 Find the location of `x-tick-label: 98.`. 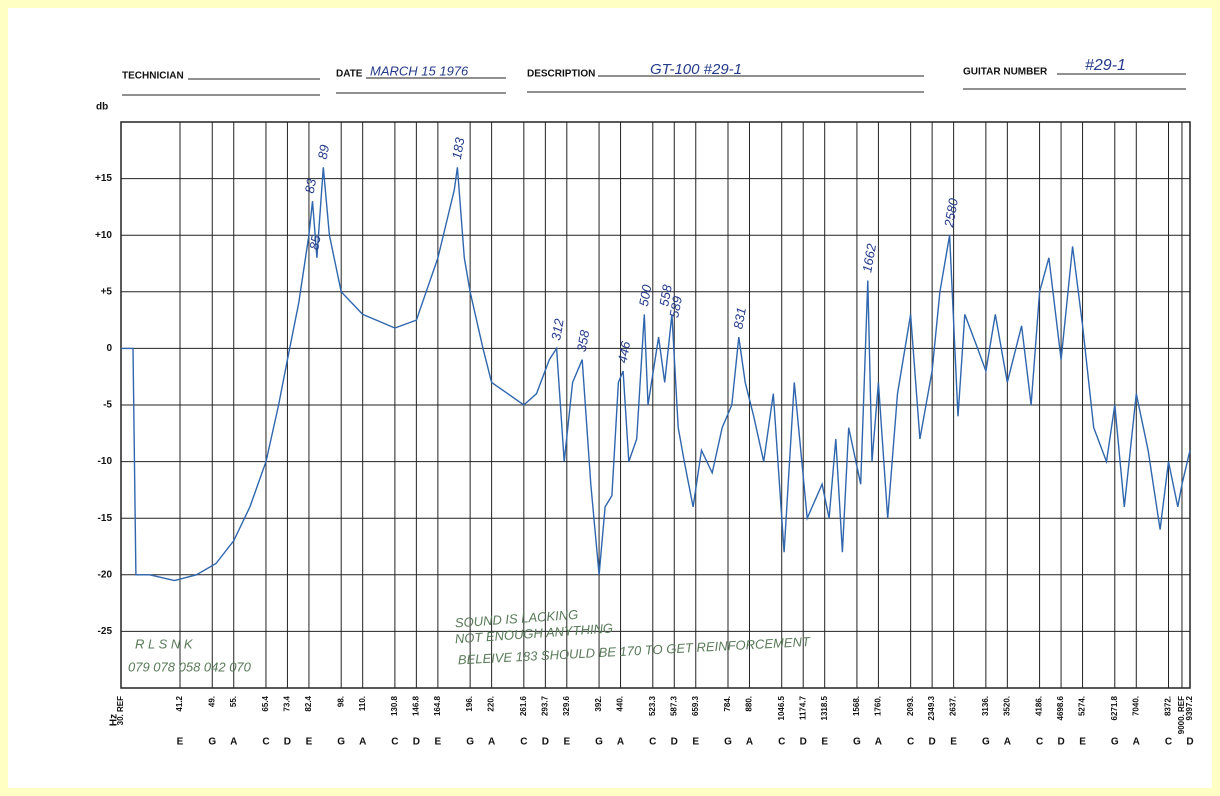

x-tick-label: 98. is located at coordinates (340, 701).